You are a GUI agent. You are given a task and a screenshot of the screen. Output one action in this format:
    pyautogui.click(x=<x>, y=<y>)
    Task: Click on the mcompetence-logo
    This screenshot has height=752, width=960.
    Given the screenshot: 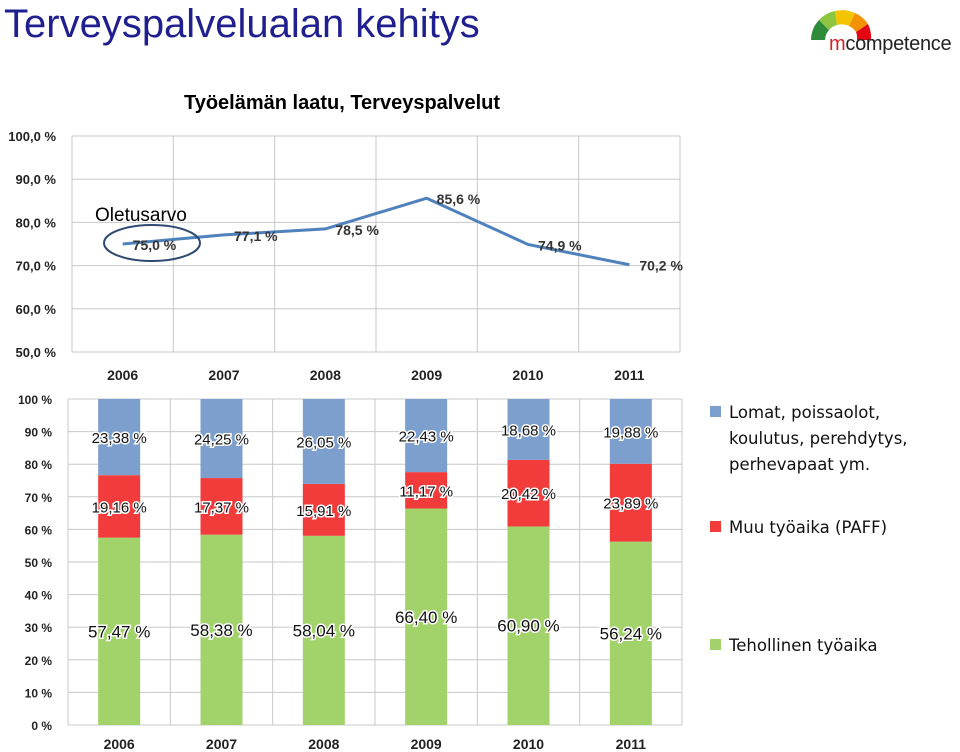 What is the action you would take?
    pyautogui.click(x=841, y=25)
    